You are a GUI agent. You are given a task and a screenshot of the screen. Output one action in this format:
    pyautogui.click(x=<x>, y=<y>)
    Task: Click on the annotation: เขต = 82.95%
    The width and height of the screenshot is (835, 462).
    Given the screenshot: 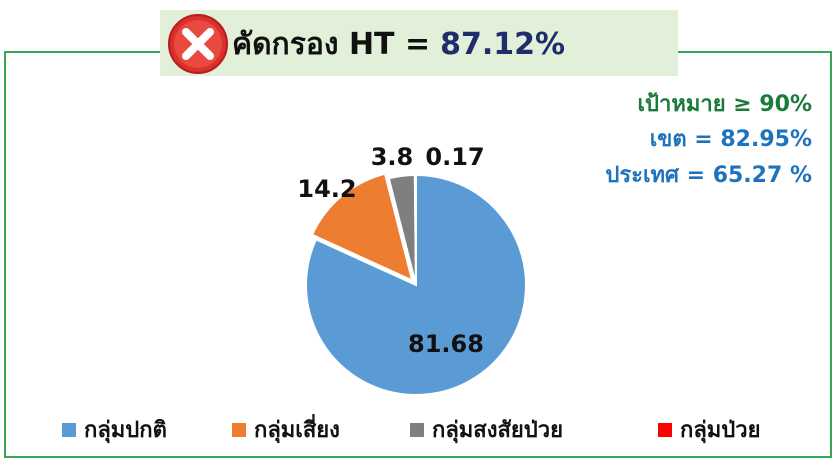 What is the action you would take?
    pyautogui.click(x=731, y=139)
    